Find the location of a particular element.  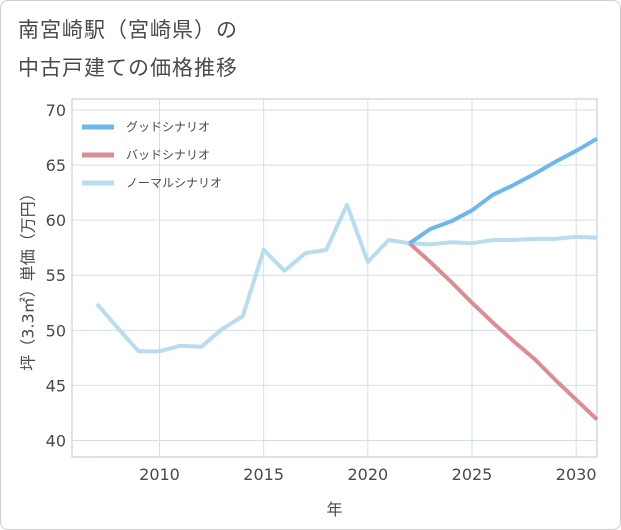

y-tick-label: 45 is located at coordinates (56, 385).